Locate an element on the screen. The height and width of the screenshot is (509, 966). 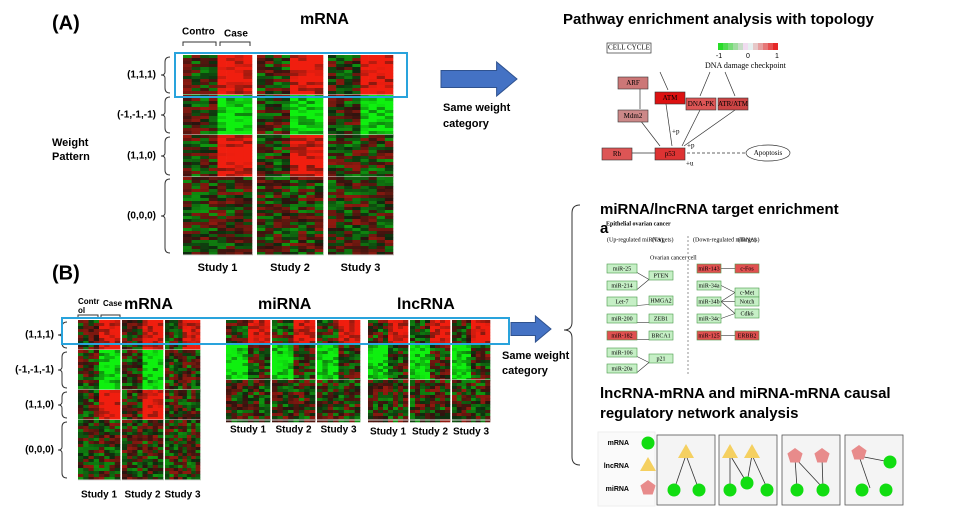
edge is located at coordinates (643, 284).